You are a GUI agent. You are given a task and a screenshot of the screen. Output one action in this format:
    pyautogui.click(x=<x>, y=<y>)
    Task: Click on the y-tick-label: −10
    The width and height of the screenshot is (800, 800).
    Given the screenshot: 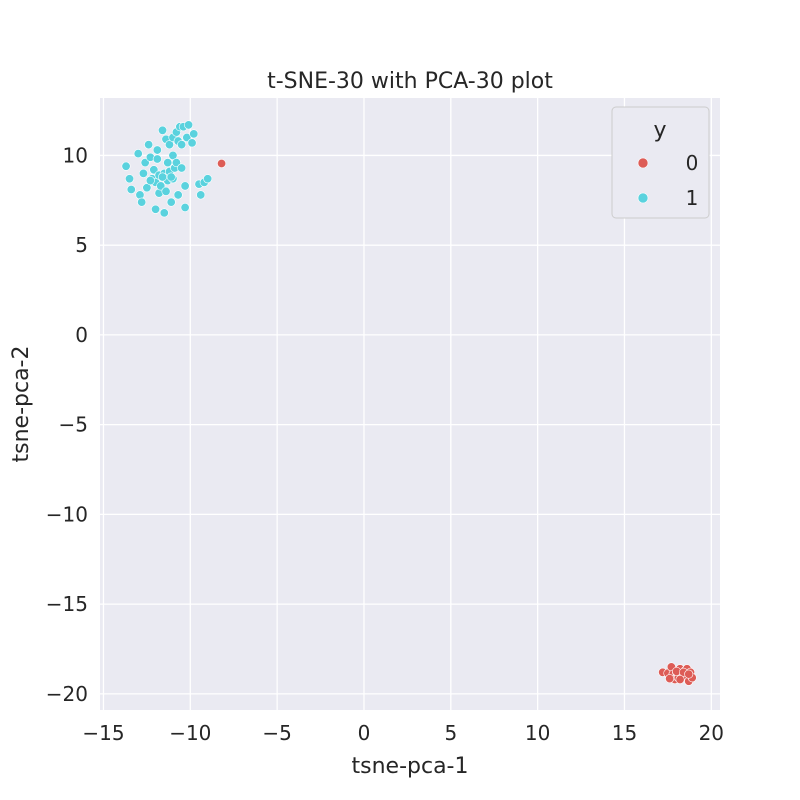 What is the action you would take?
    pyautogui.click(x=67, y=514)
    